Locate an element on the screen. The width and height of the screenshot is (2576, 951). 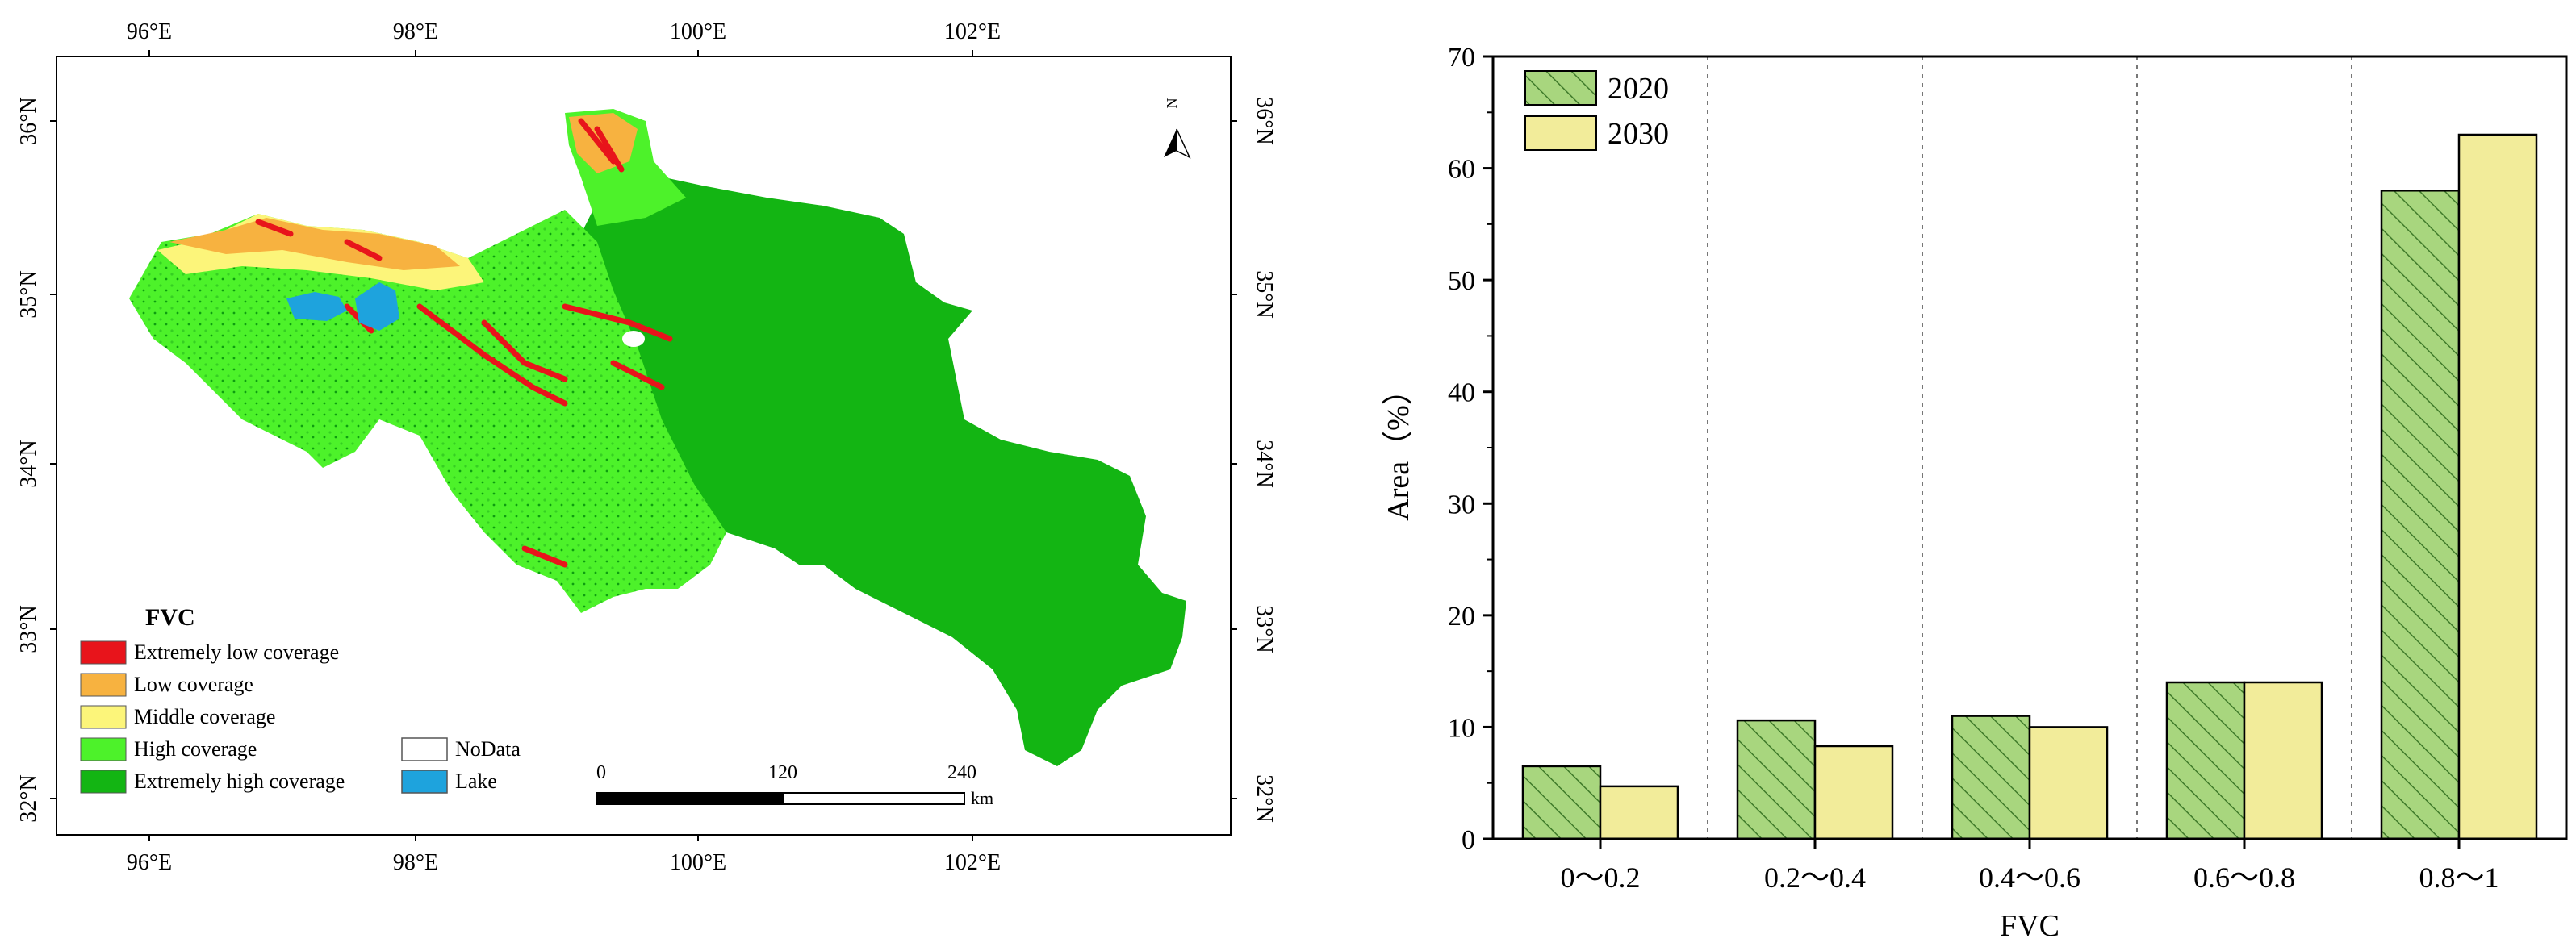
y-tick-label: 10 is located at coordinates (1461, 728).